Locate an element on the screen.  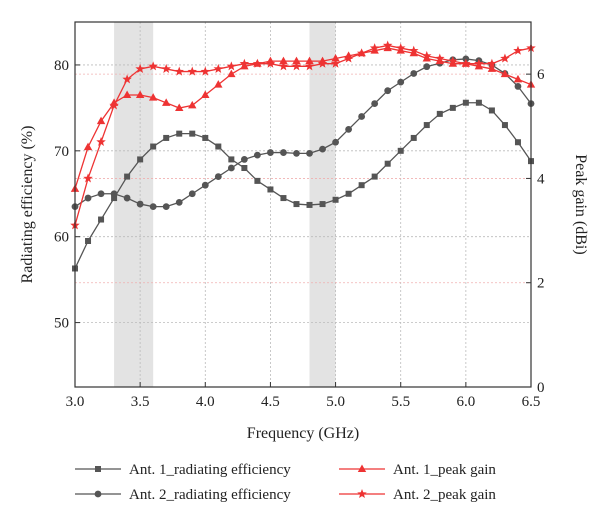
x-axis-title: Frequency (GHz) is located at coordinates (303, 433).